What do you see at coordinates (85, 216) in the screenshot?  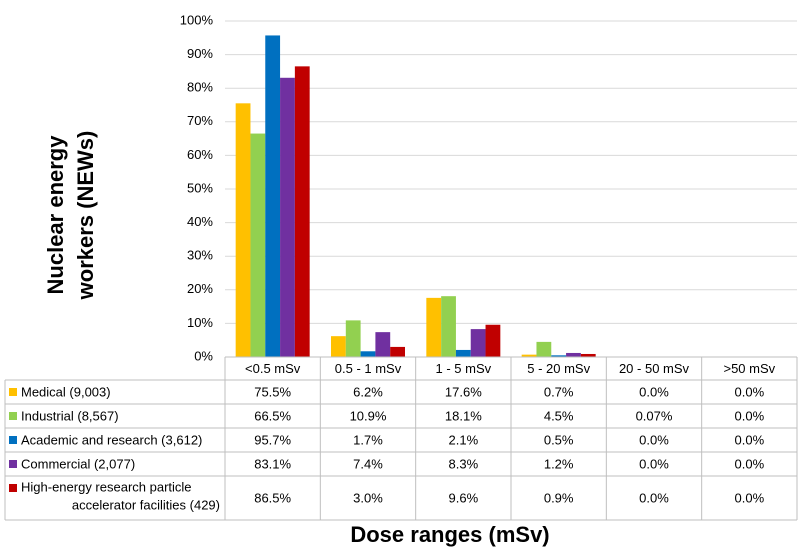 I see `y-axis-title: workers (NEWs)` at bounding box center [85, 216].